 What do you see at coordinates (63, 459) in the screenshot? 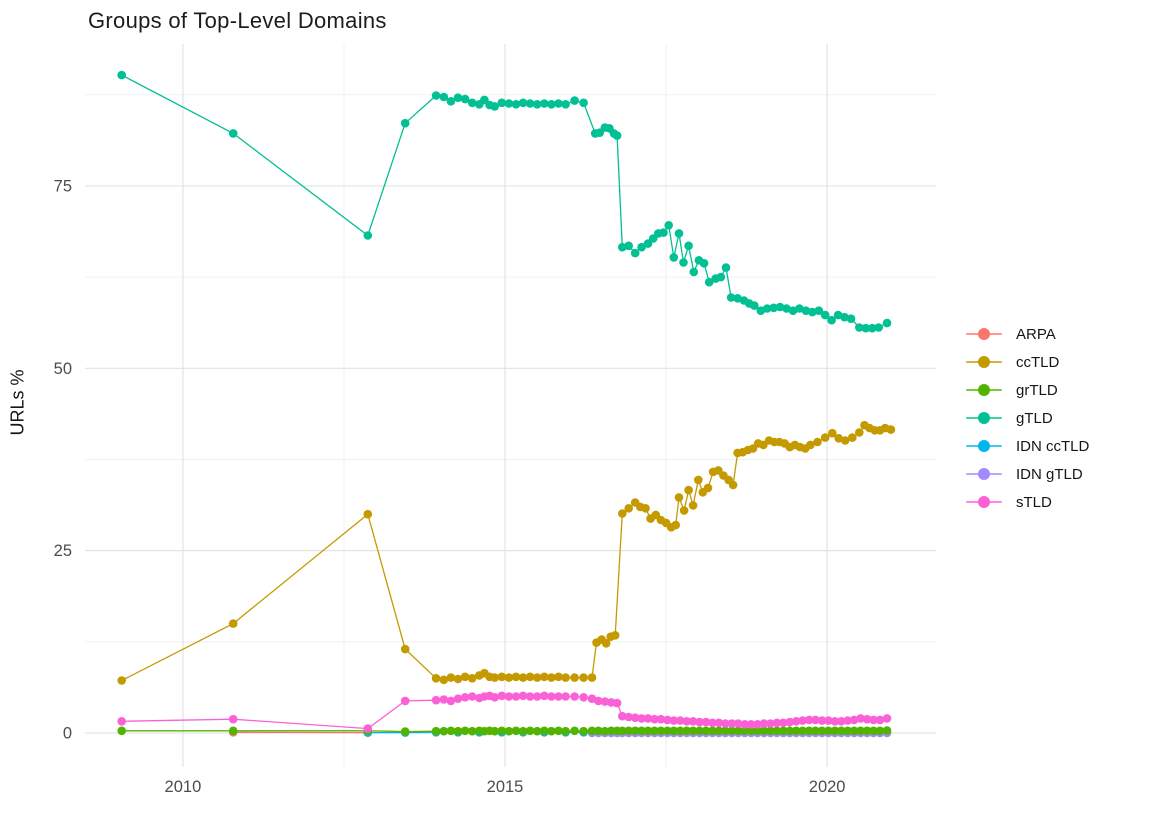
I see `y-axis-labels: 0 25 50 75` at bounding box center [63, 459].